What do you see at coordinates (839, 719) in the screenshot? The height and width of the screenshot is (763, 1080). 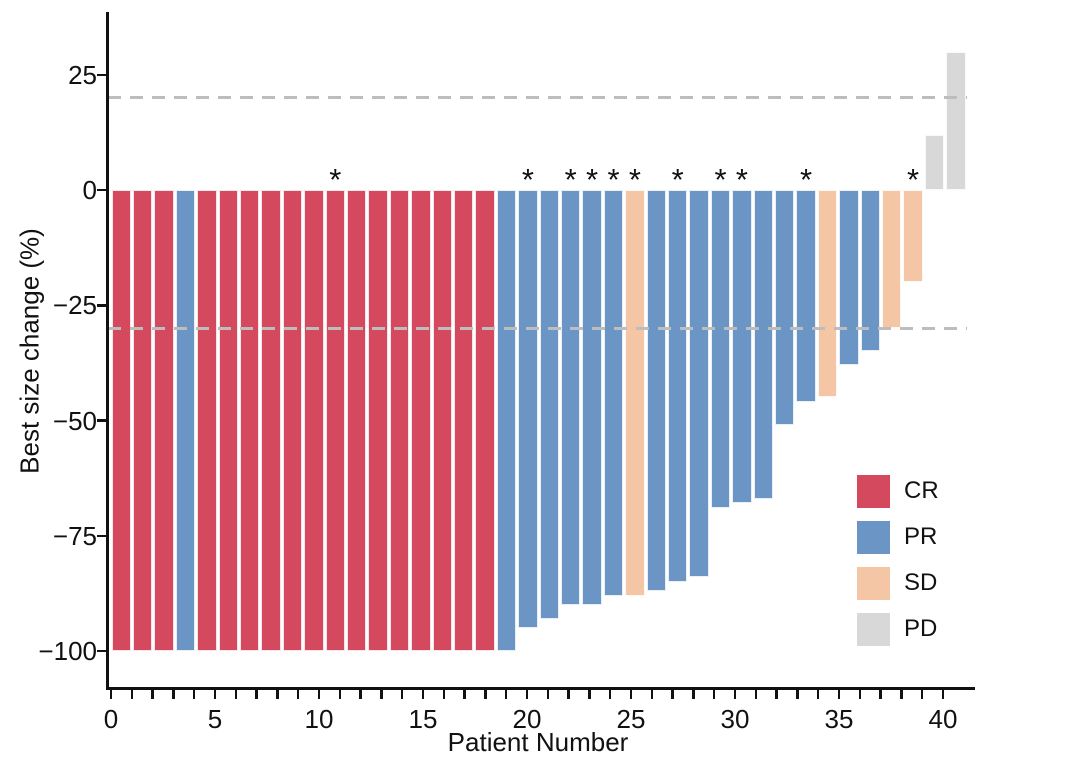 I see `x-tick-label: 35` at bounding box center [839, 719].